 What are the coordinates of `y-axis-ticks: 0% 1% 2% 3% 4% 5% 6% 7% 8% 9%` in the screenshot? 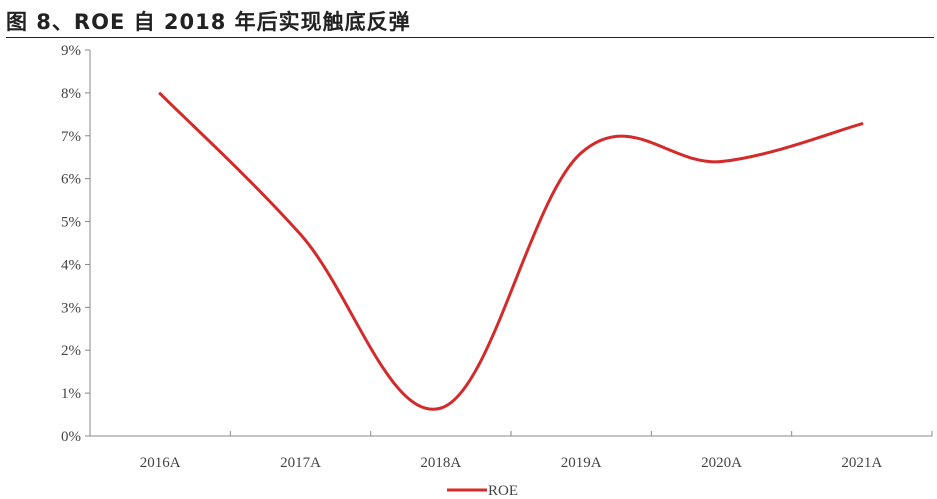 It's located at (75, 244).